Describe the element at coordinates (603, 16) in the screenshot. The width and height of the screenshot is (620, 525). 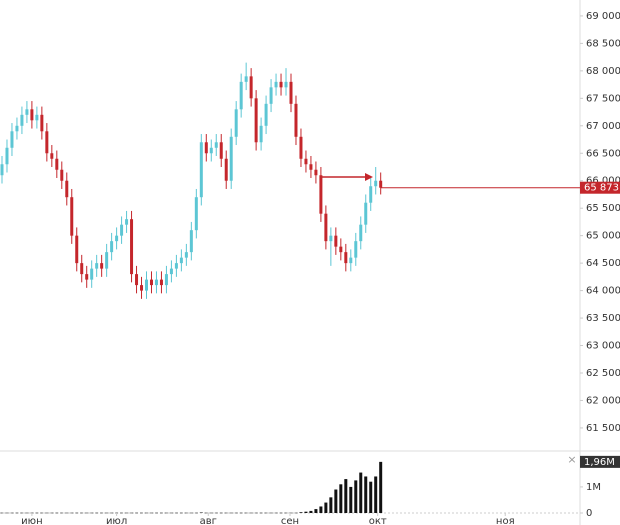
I see `y-tick-label: 69 000` at that location.